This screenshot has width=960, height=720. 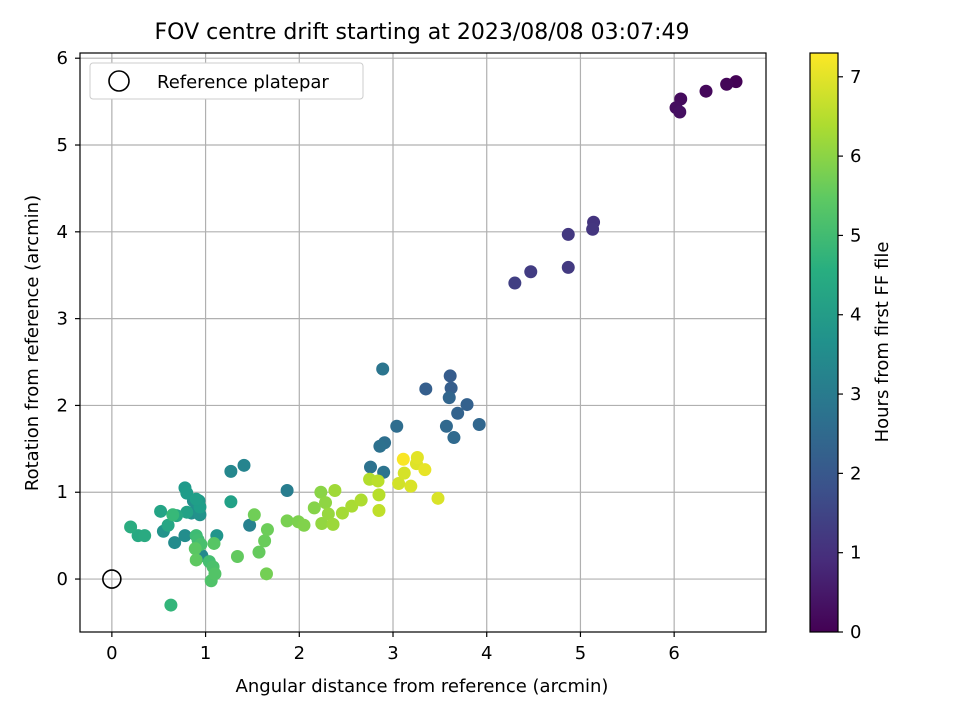 I want to click on colorbar, so click(x=824, y=342).